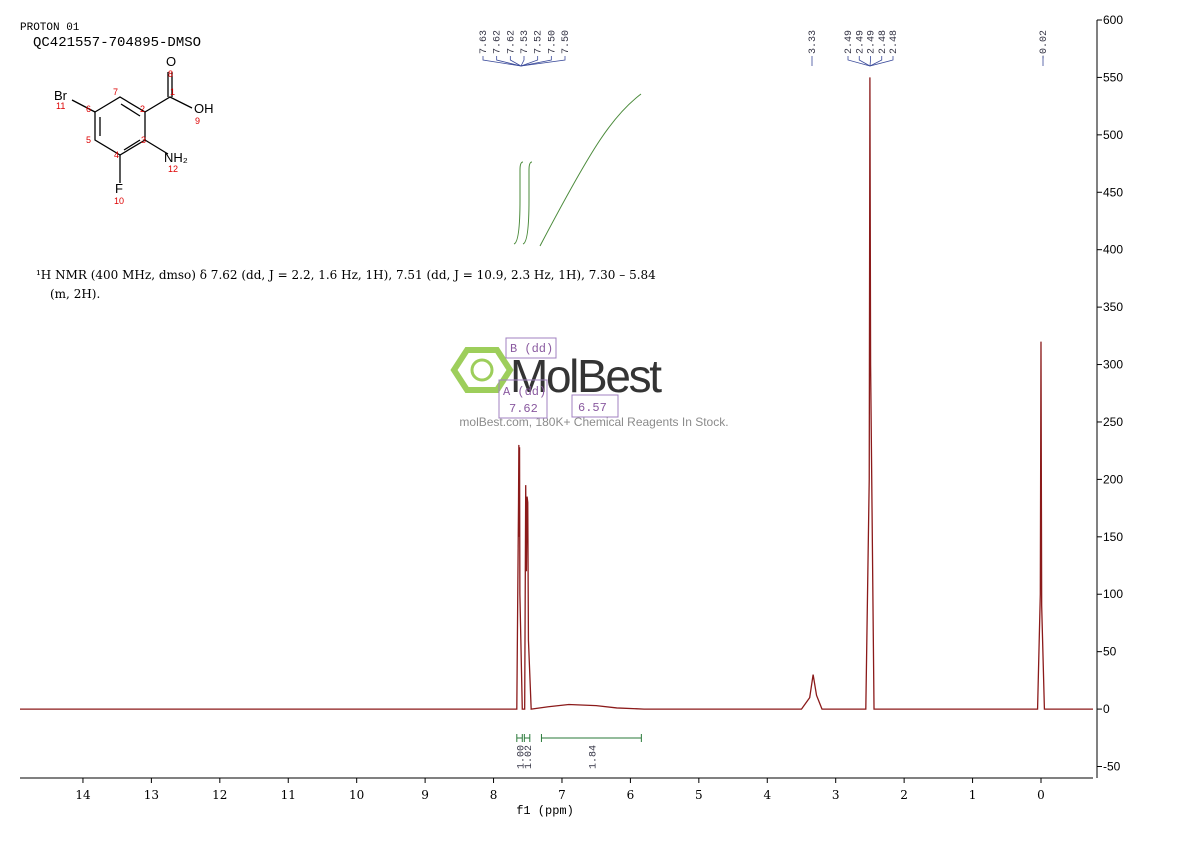  Describe the element at coordinates (173, 169) in the screenshot. I see `atom-num: 12` at that location.